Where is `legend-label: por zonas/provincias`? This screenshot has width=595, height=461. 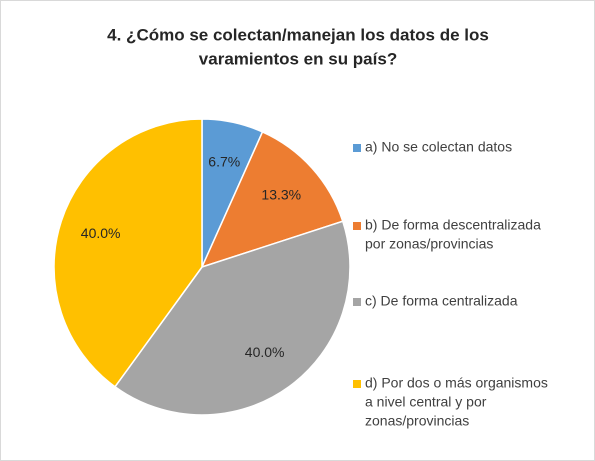
legend-label: por zonas/provincias is located at coordinates (429, 244).